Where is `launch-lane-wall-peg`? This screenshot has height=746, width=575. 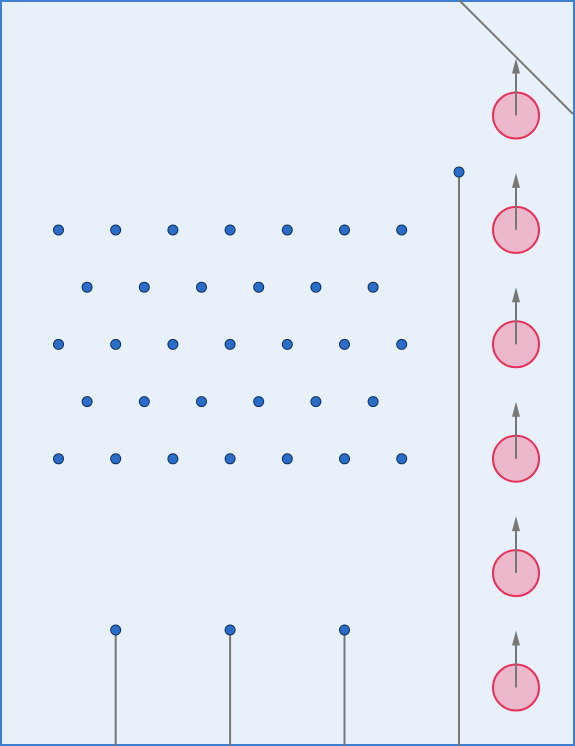 launch-lane-wall-peg is located at coordinates (459, 172).